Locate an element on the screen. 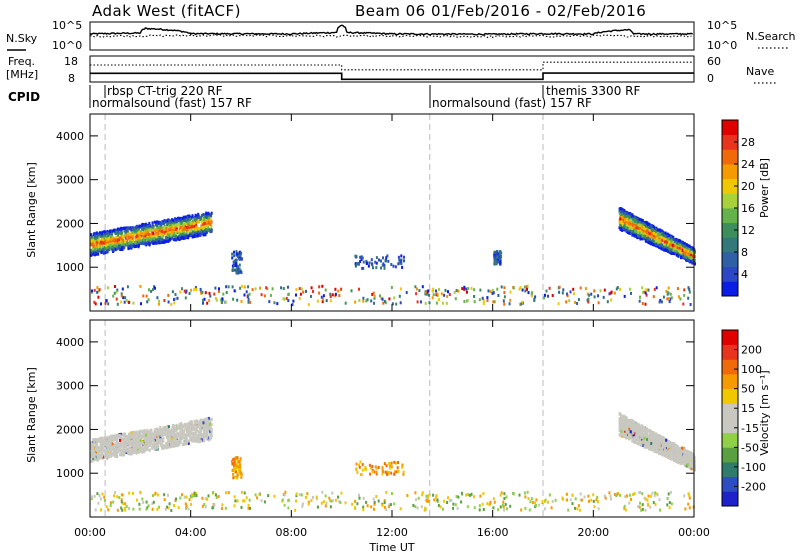 Image resolution: width=800 pixels, height=554 pixels. cpid-entry-2: normalsound (fast) 157 RF is located at coordinates (172, 103).